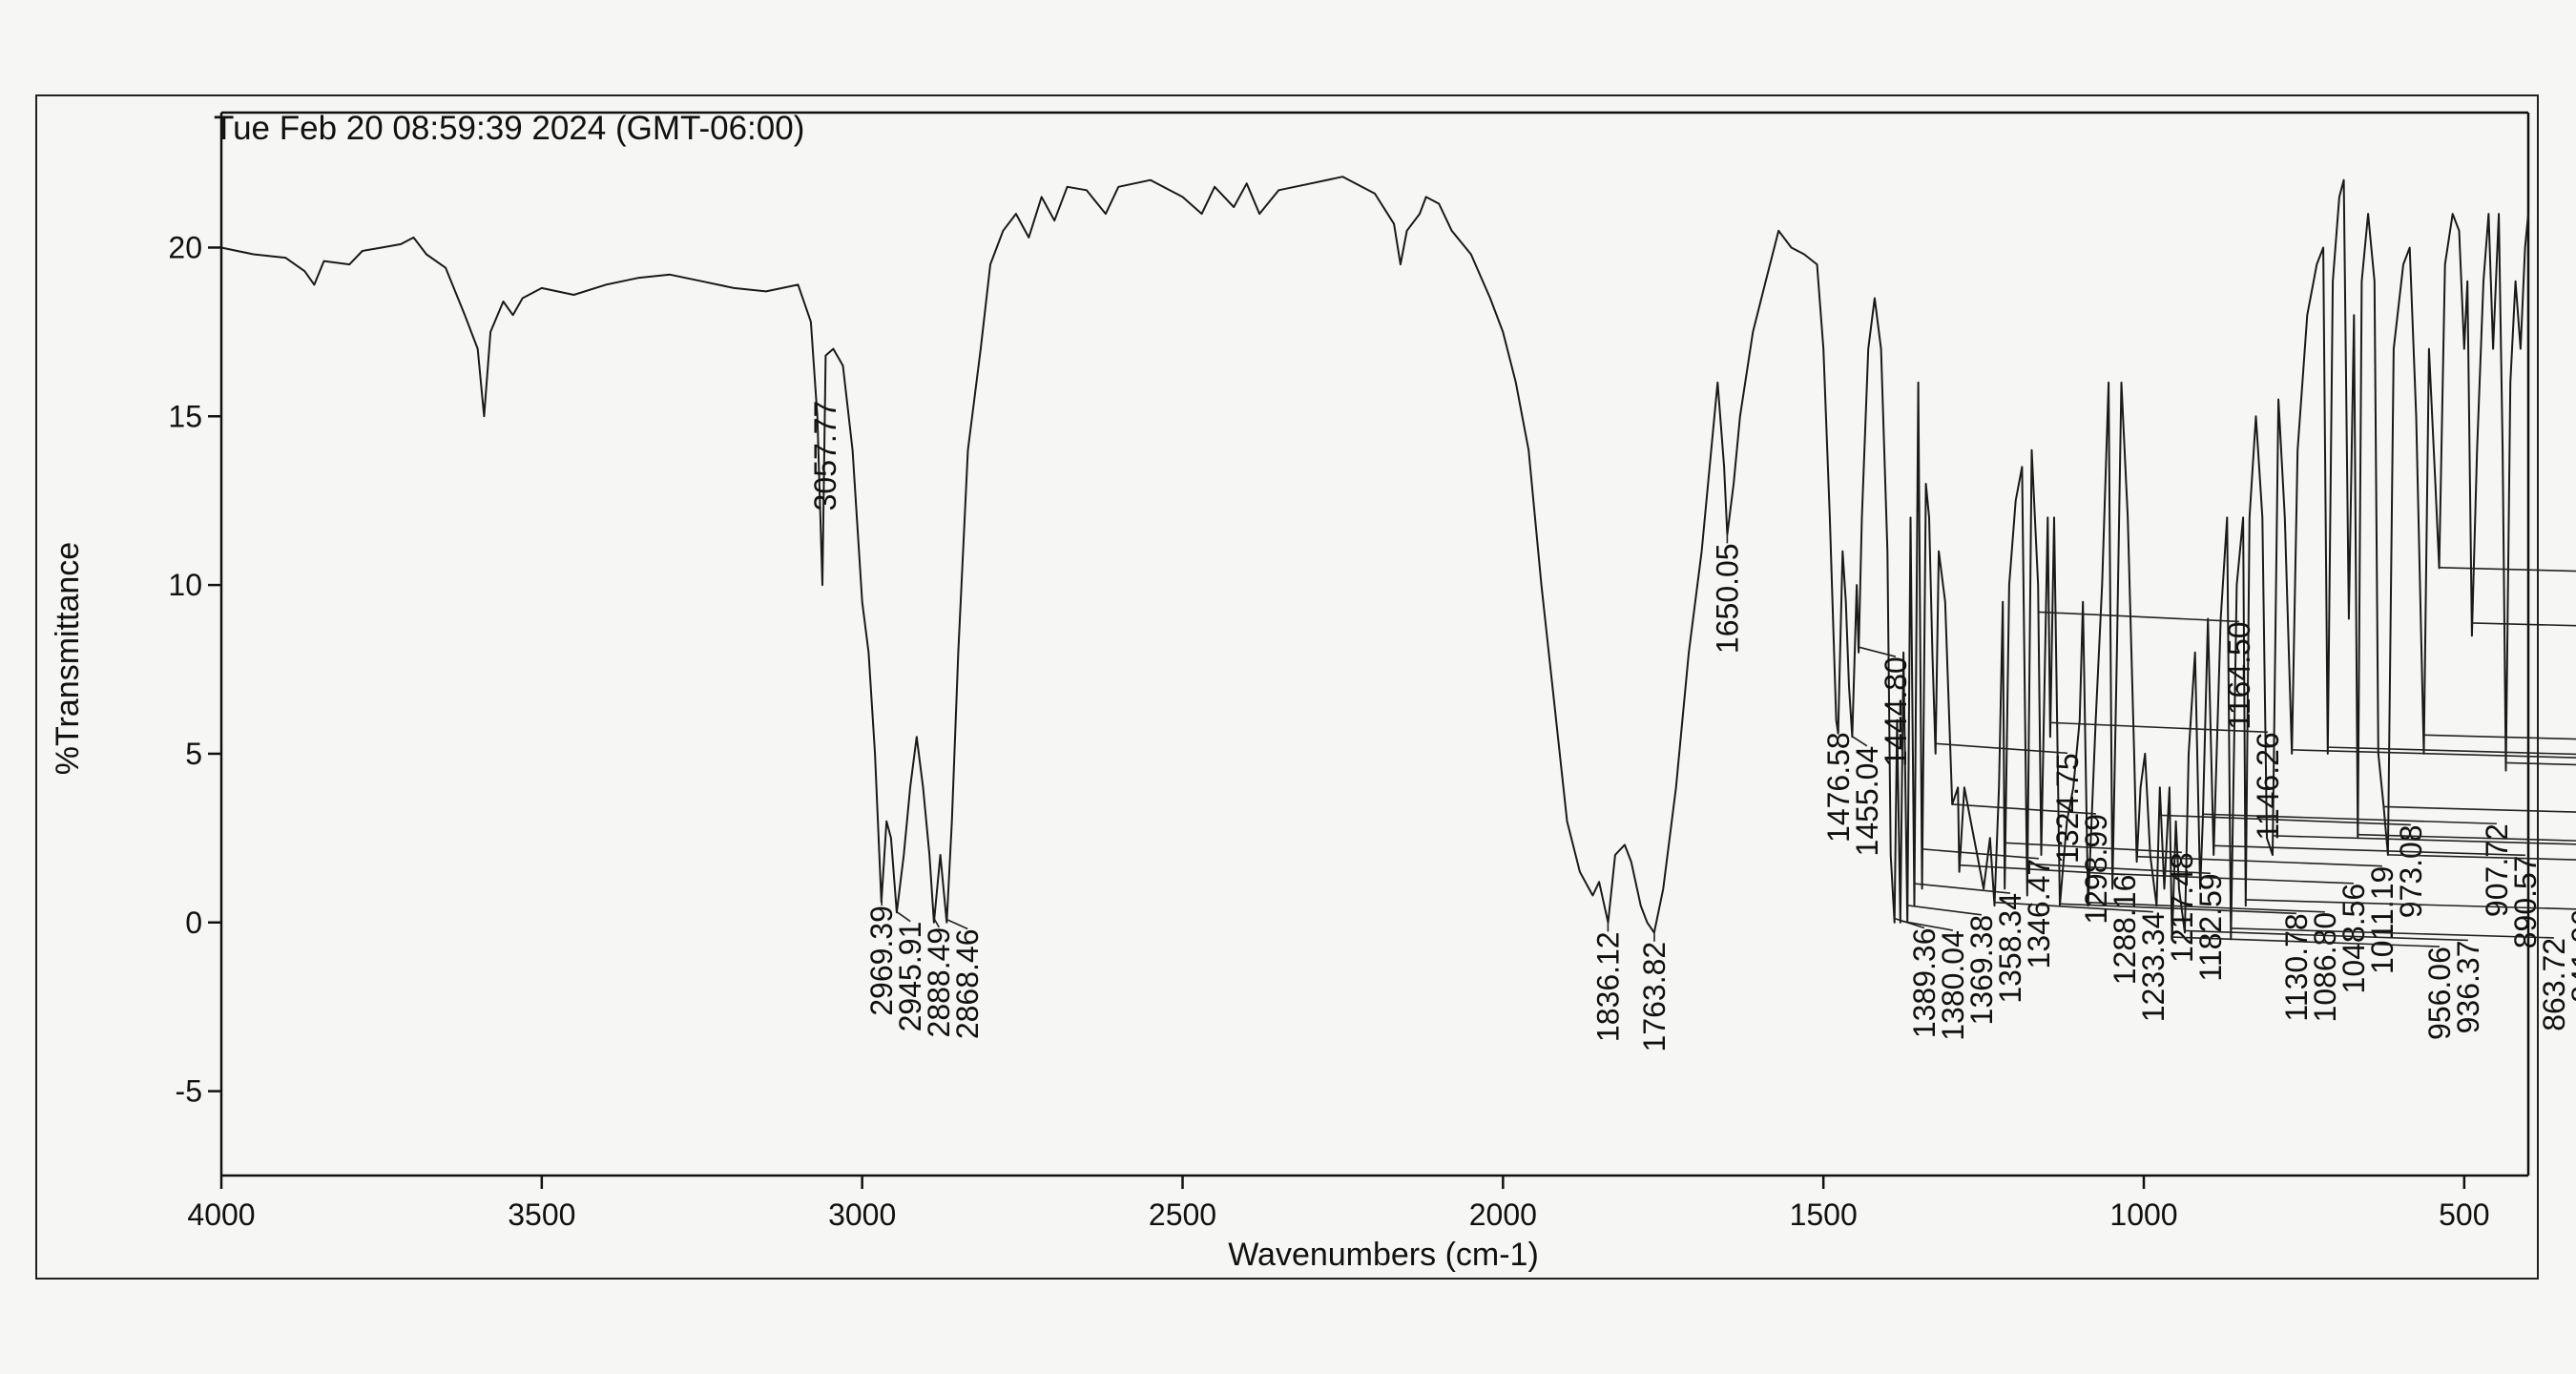 This screenshot has width=2576, height=1374. I want to click on x-tick-label: 4000, so click(221, 1215).